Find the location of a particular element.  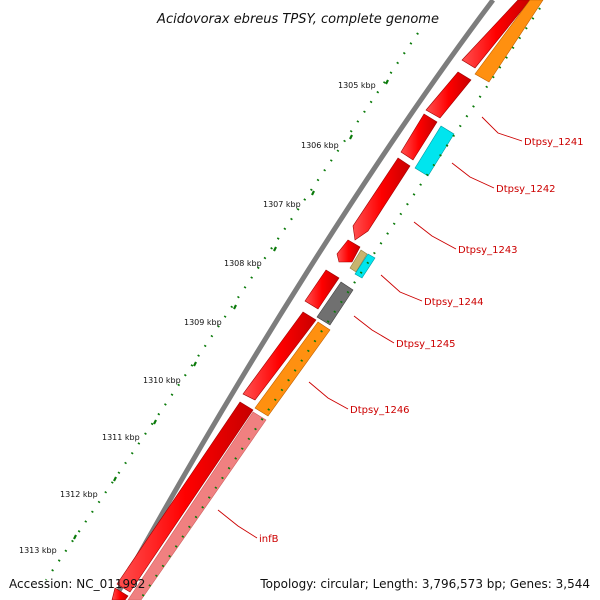

scale-label: 1312 kbp is located at coordinates (79, 494).